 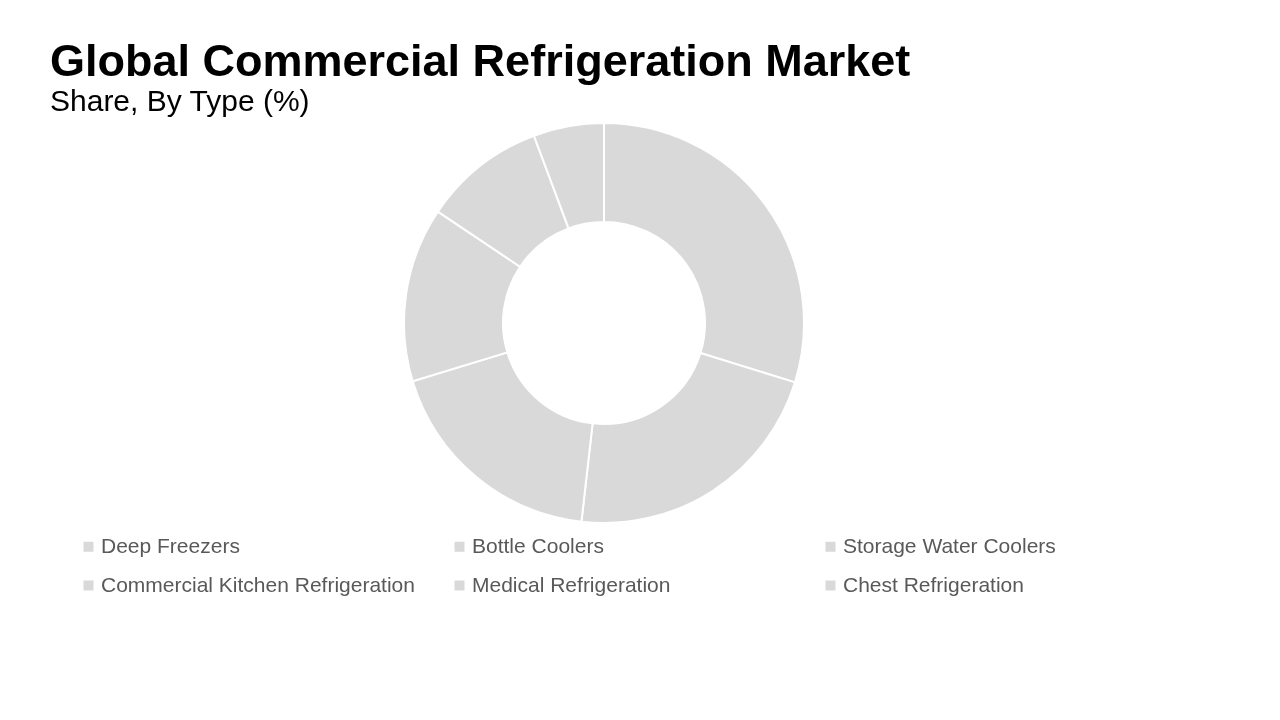 I want to click on legend-label: Commercial Kitchen Refrigeration, so click(x=258, y=584).